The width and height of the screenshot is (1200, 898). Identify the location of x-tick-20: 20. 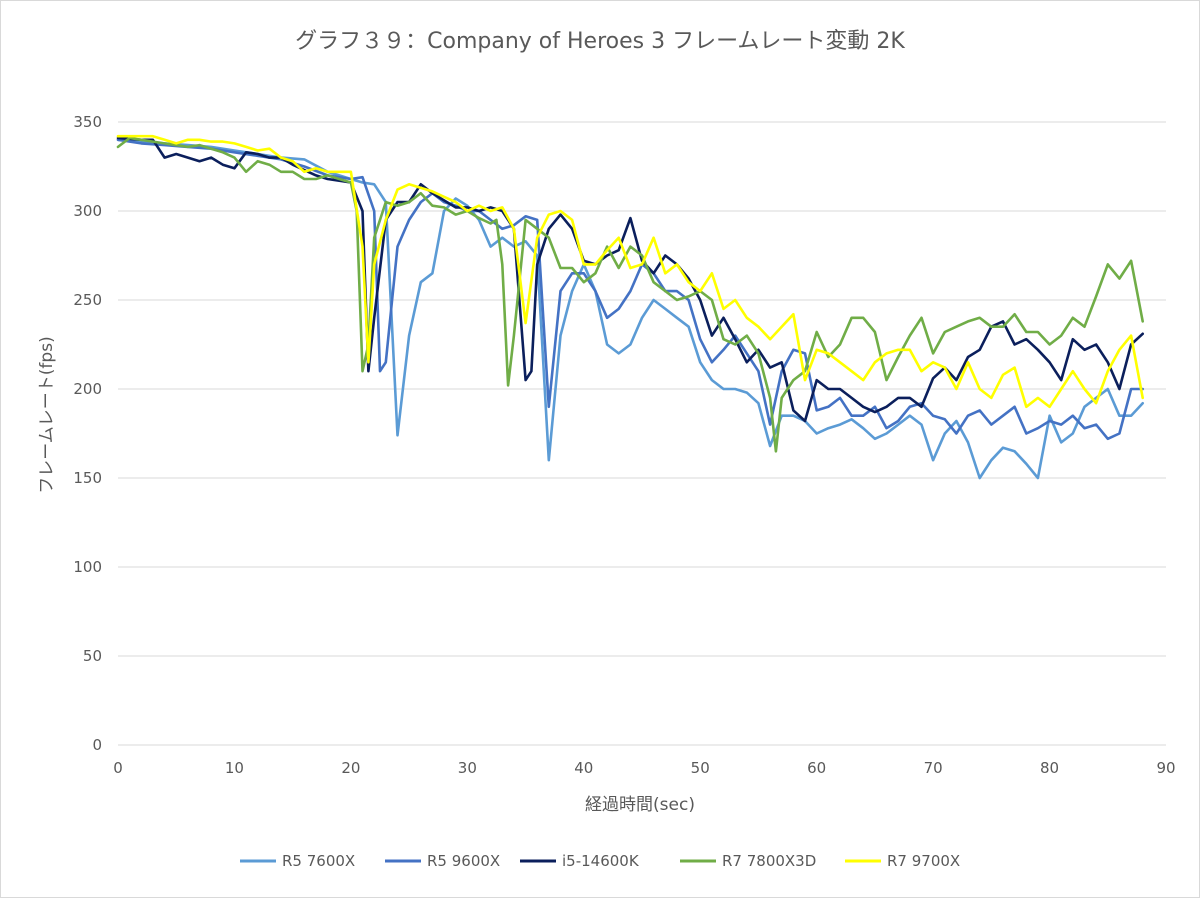
(350, 768).